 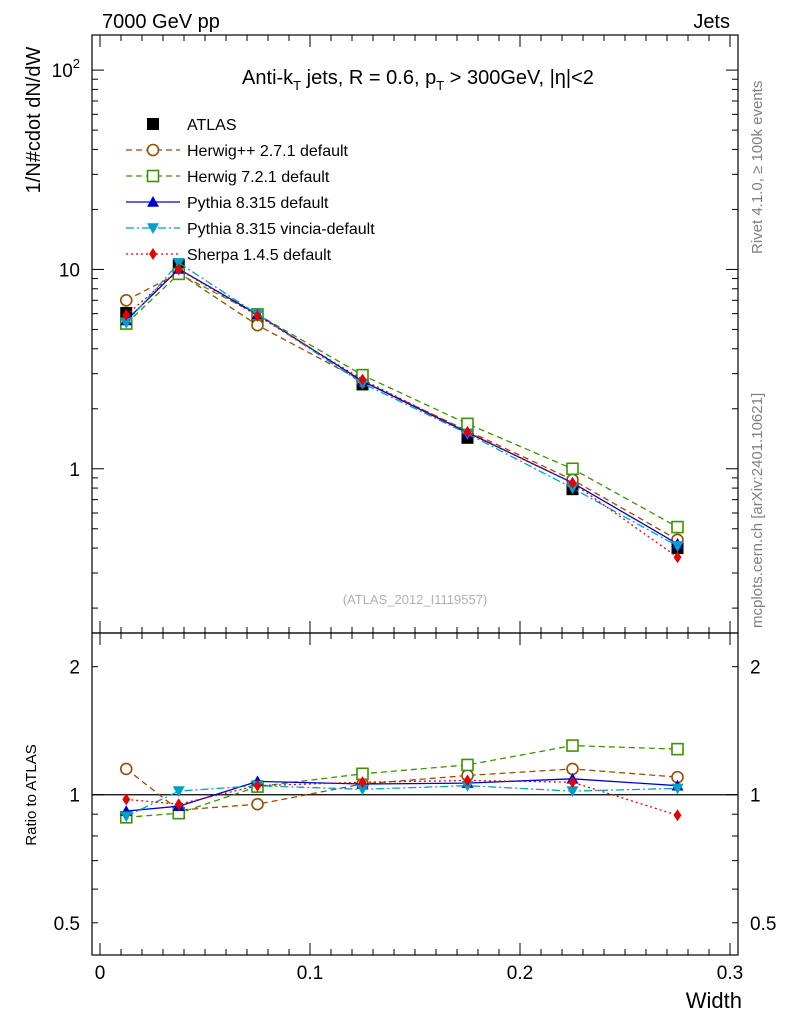 What do you see at coordinates (161, 22) in the screenshot?
I see `header-left: 7000 GeV pp` at bounding box center [161, 22].